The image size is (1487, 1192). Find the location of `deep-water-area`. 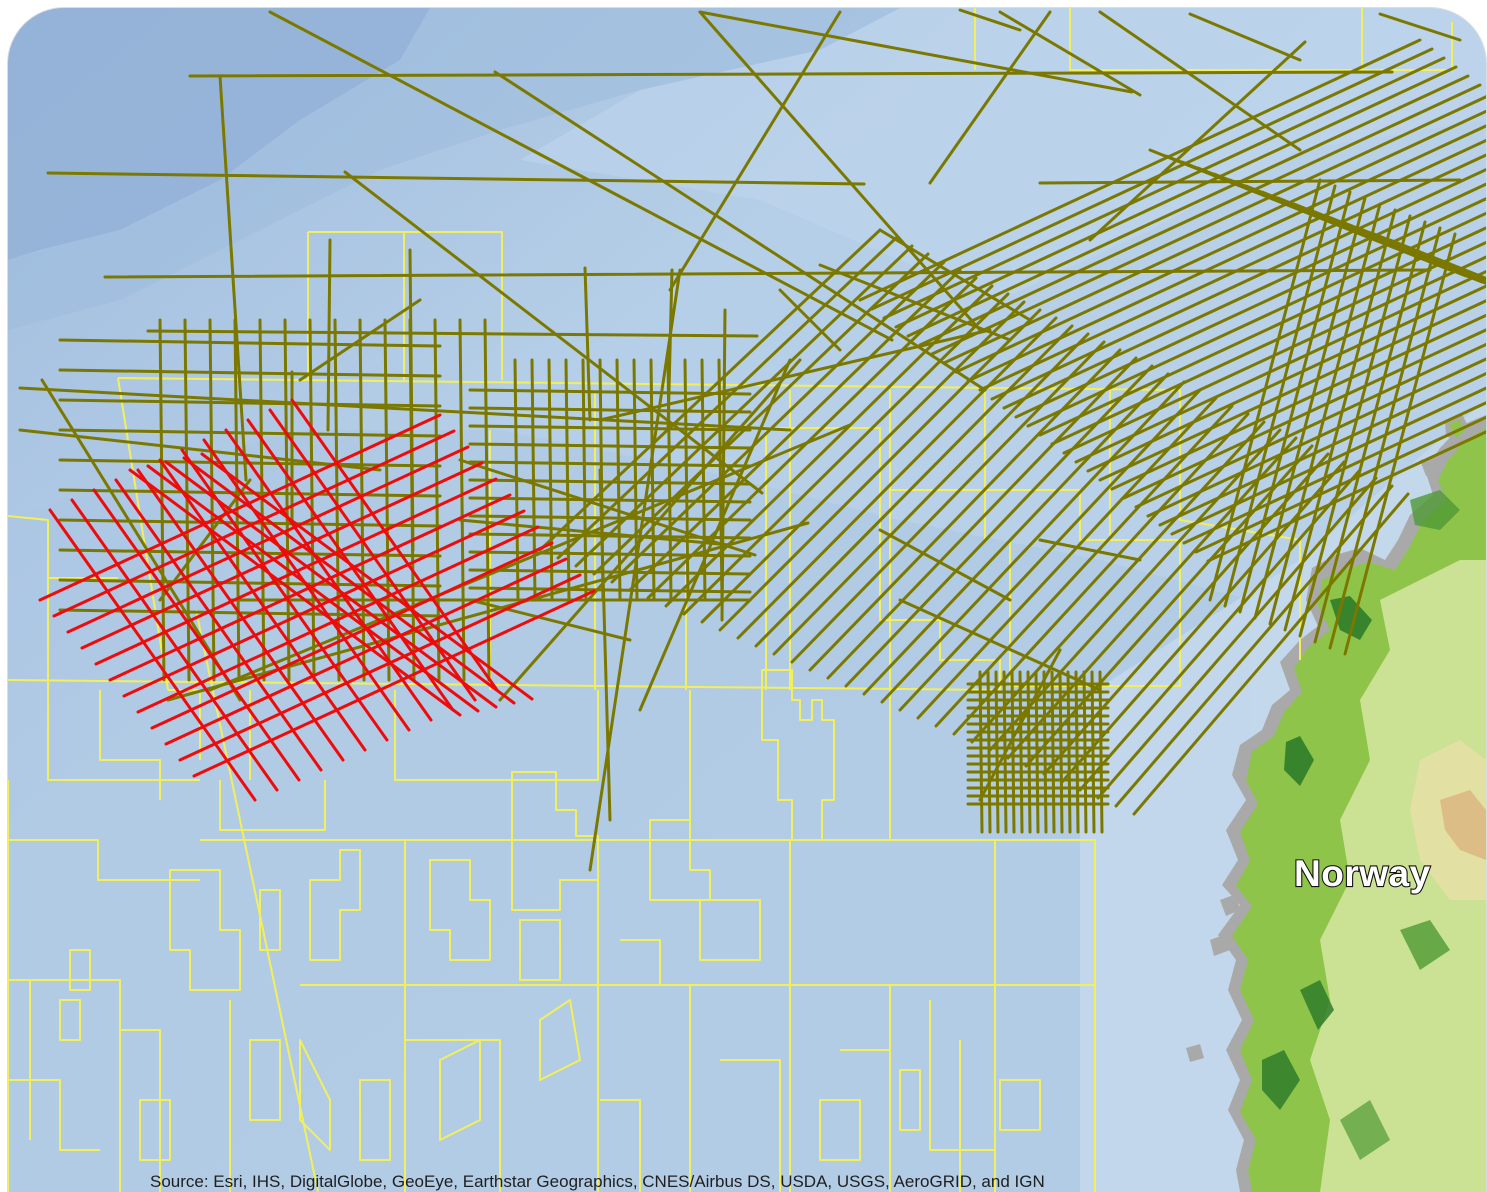

deep-water-area is located at coordinates (219, 134).